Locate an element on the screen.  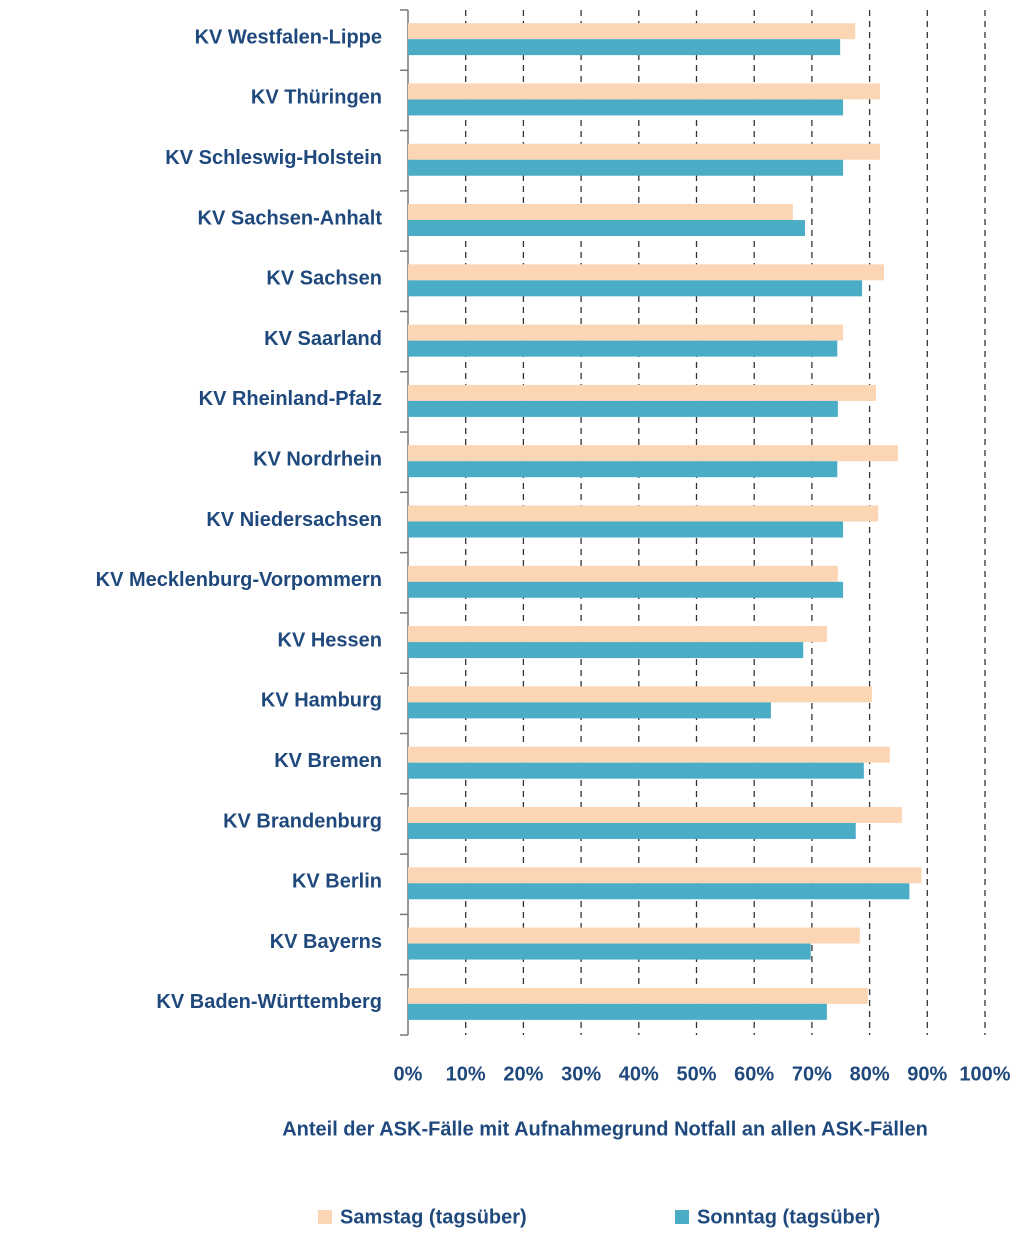
x-tick-label: 10% is located at coordinates (466, 1074).